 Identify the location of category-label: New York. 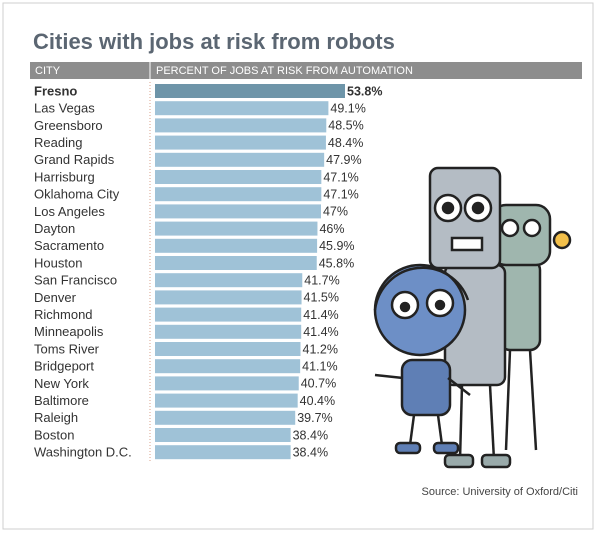
(61, 383).